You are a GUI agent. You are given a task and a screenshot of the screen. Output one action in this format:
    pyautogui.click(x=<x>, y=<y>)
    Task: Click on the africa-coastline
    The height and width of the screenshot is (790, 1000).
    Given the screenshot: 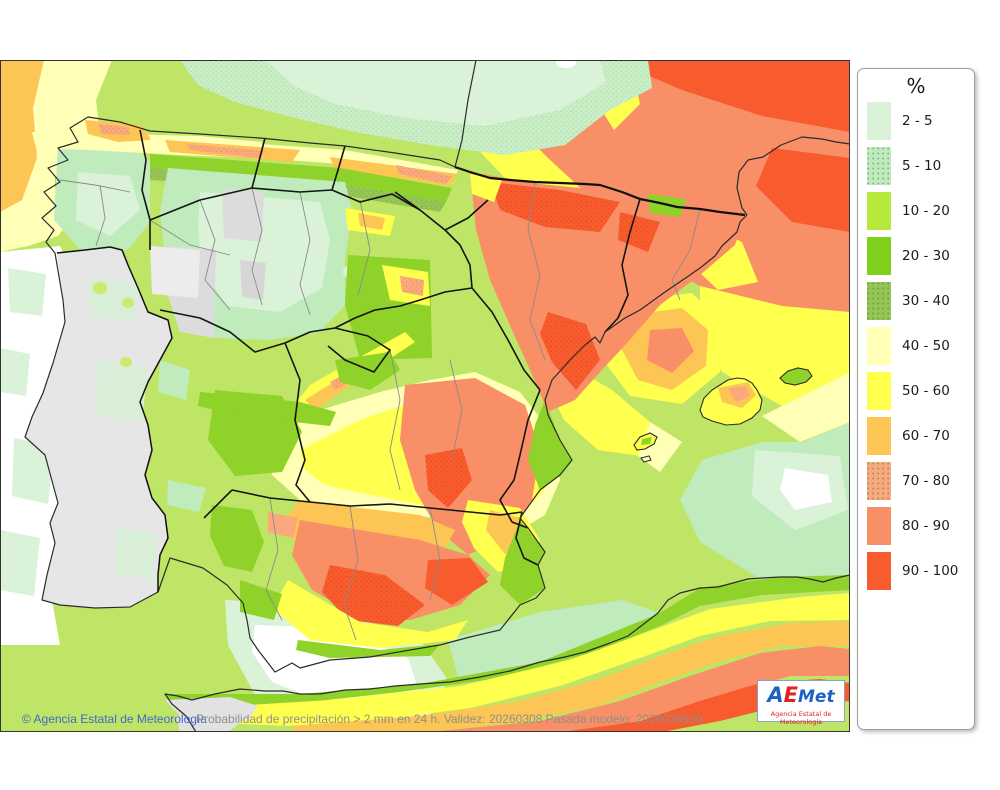 What is the action you would take?
    pyautogui.click(x=507, y=653)
    